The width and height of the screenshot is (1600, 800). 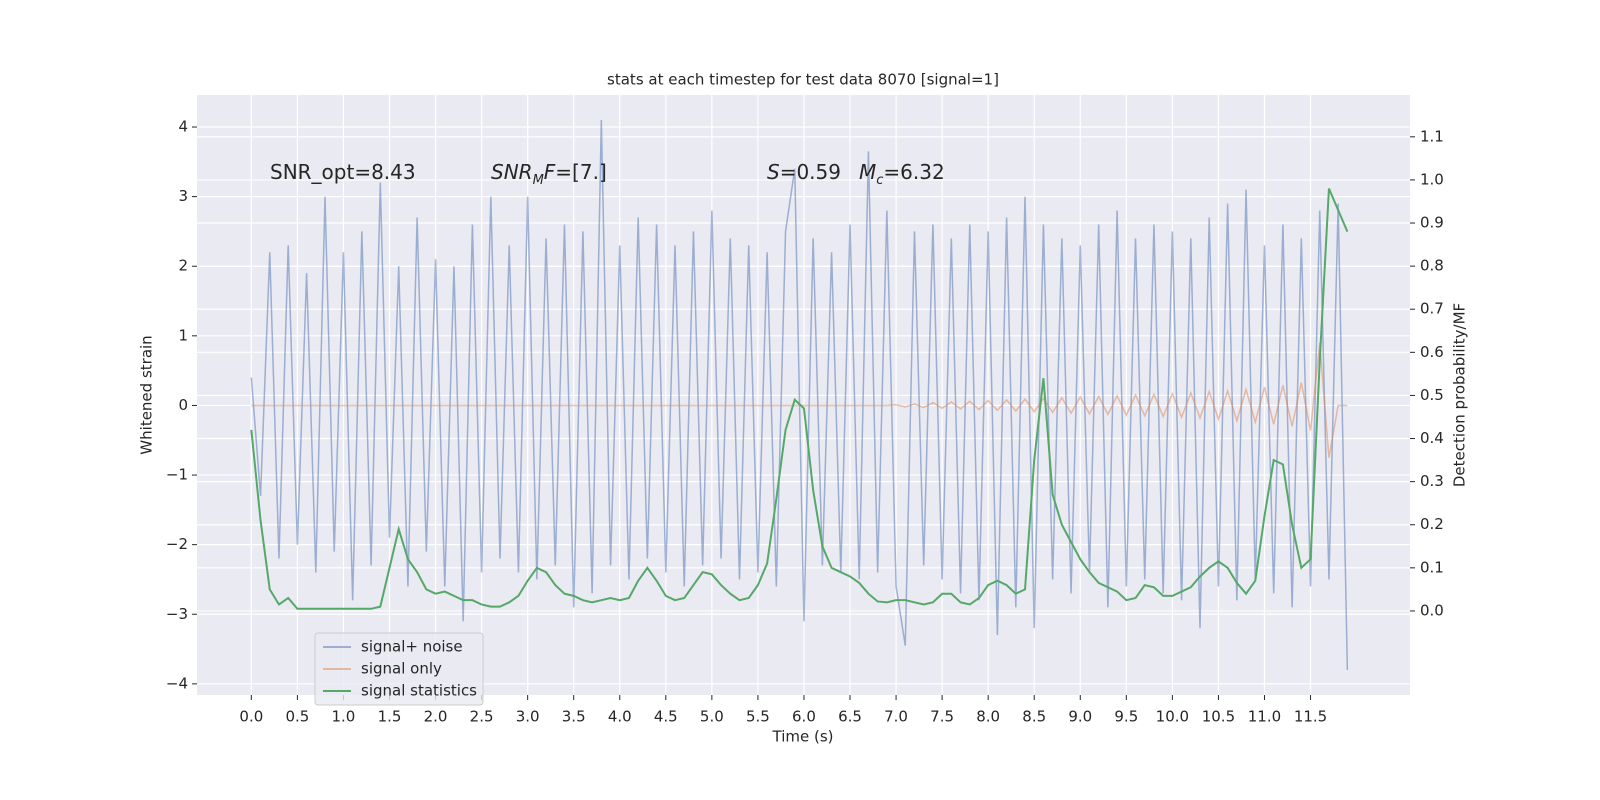 I want to click on x-tick-label: 10.0, so click(x=1172, y=717).